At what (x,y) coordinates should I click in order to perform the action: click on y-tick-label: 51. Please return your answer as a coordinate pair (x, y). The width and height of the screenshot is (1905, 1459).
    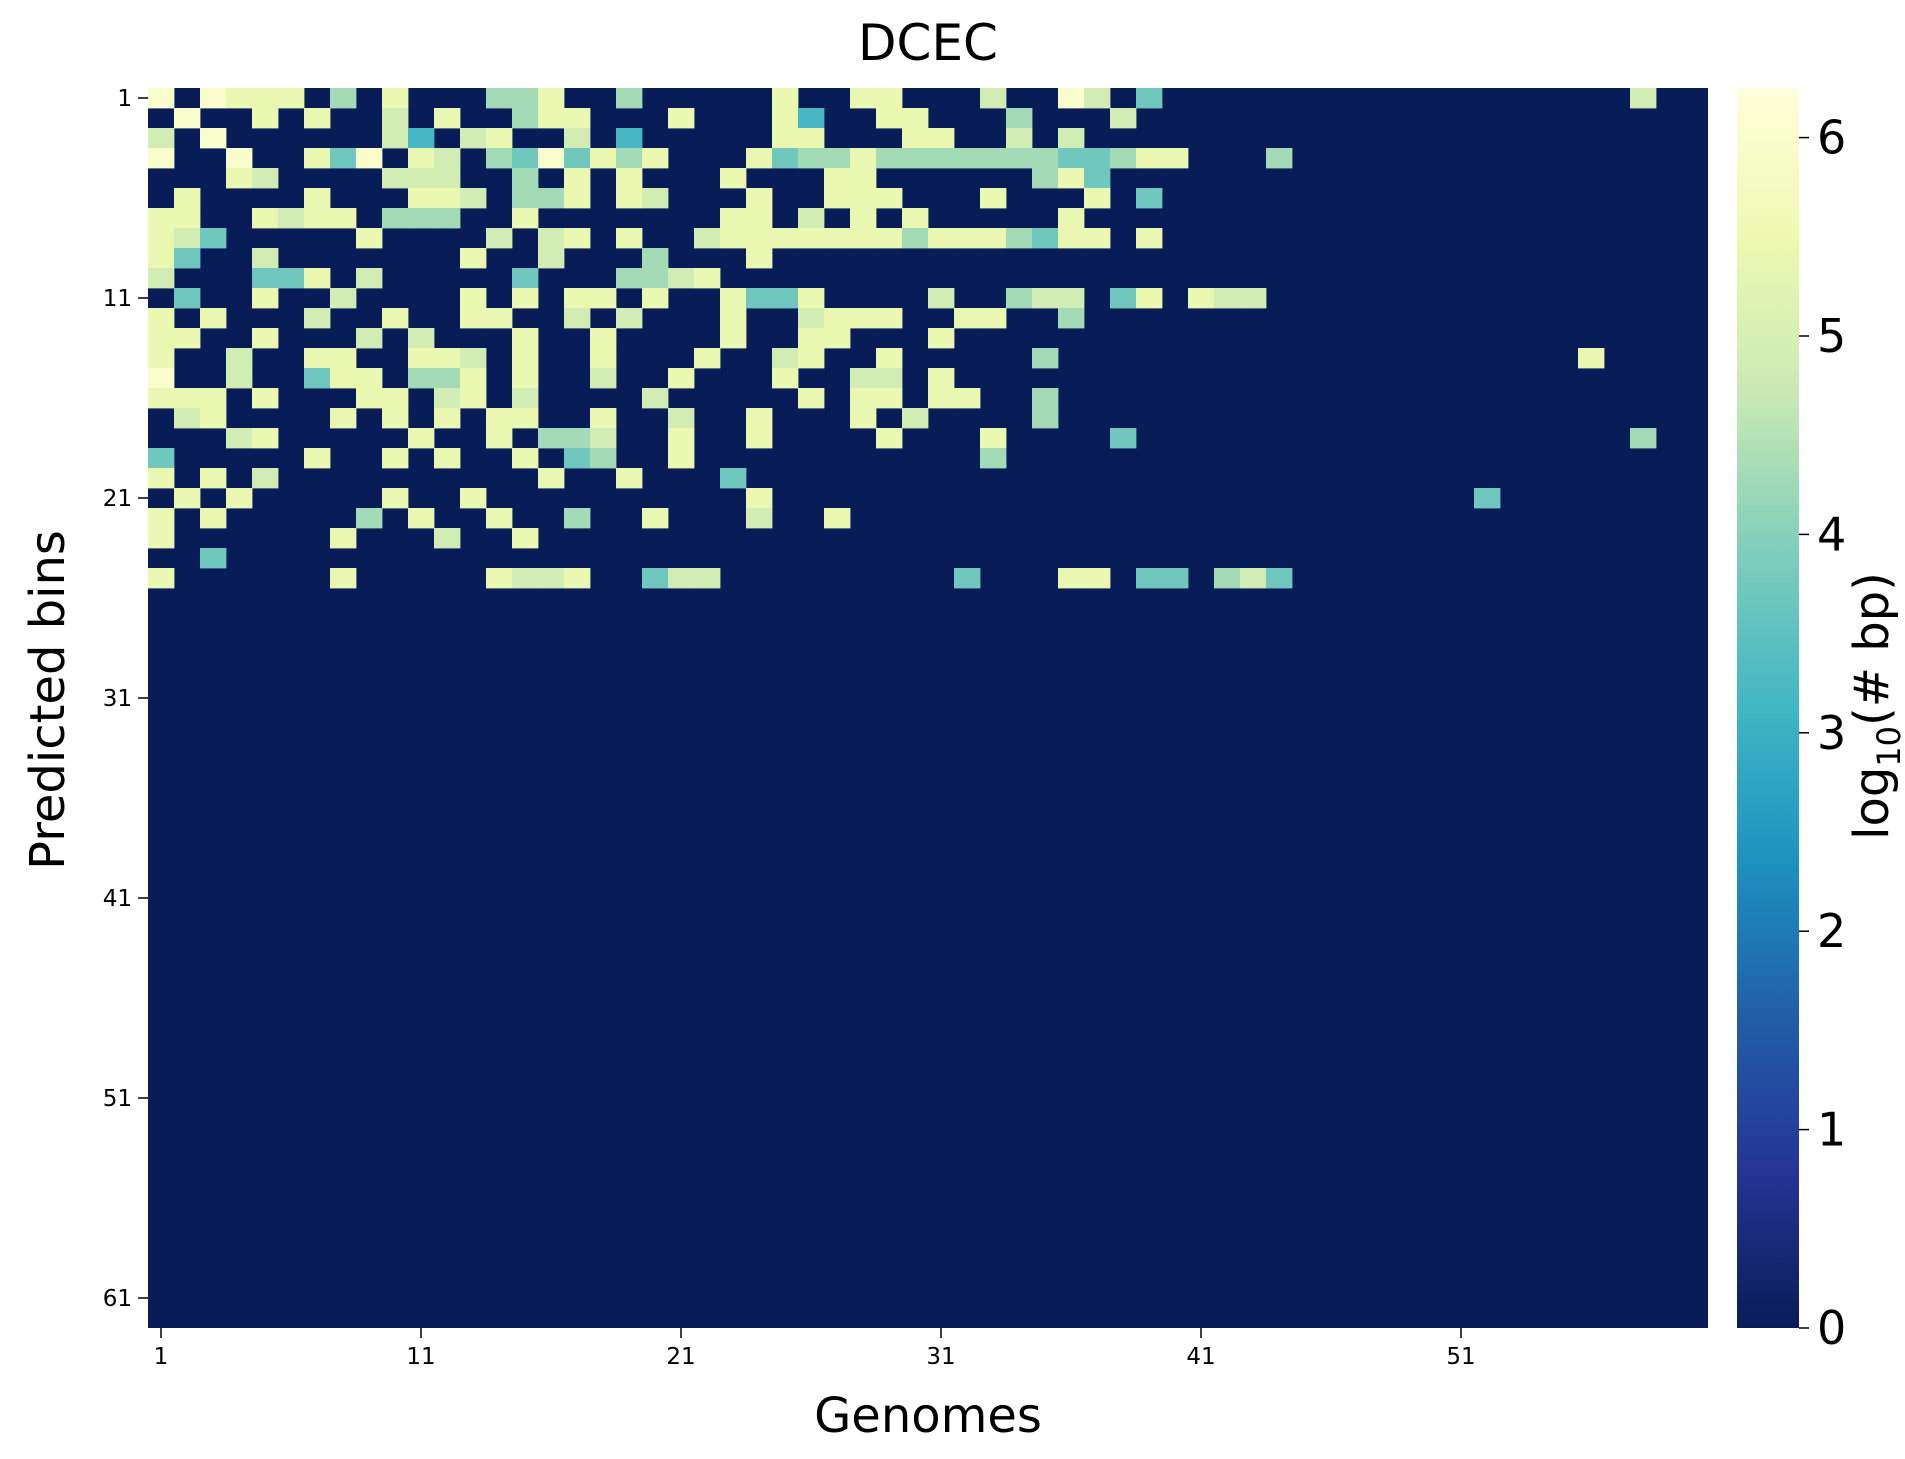
    Looking at the image, I should click on (117, 1099).